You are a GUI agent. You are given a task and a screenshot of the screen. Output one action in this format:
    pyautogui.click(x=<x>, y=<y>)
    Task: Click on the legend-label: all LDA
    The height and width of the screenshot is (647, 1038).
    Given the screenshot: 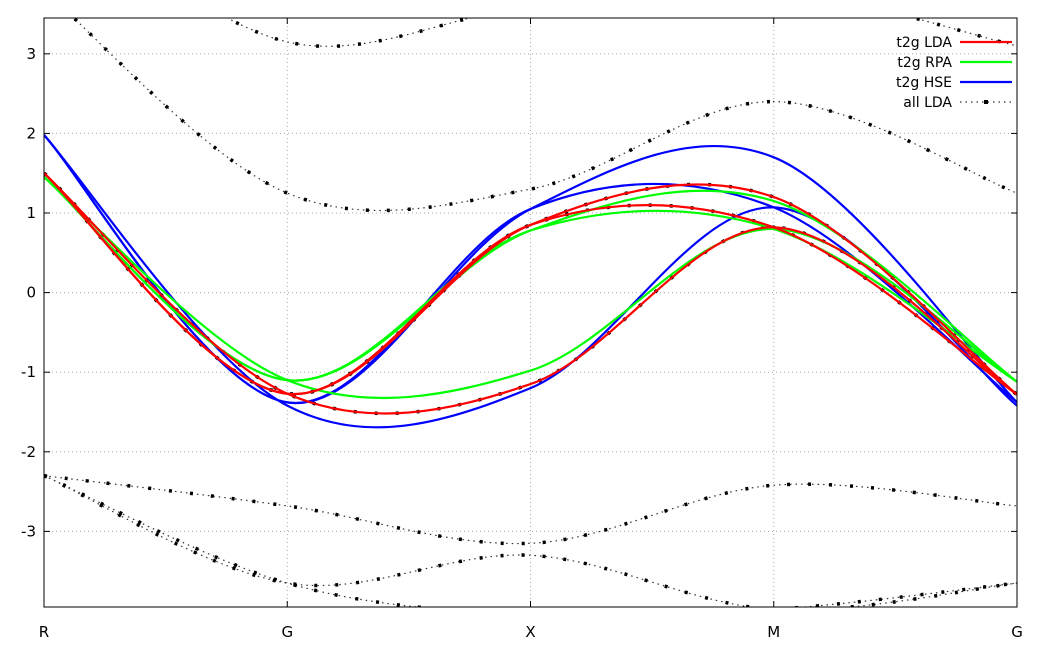 What is the action you would take?
    pyautogui.click(x=927, y=103)
    